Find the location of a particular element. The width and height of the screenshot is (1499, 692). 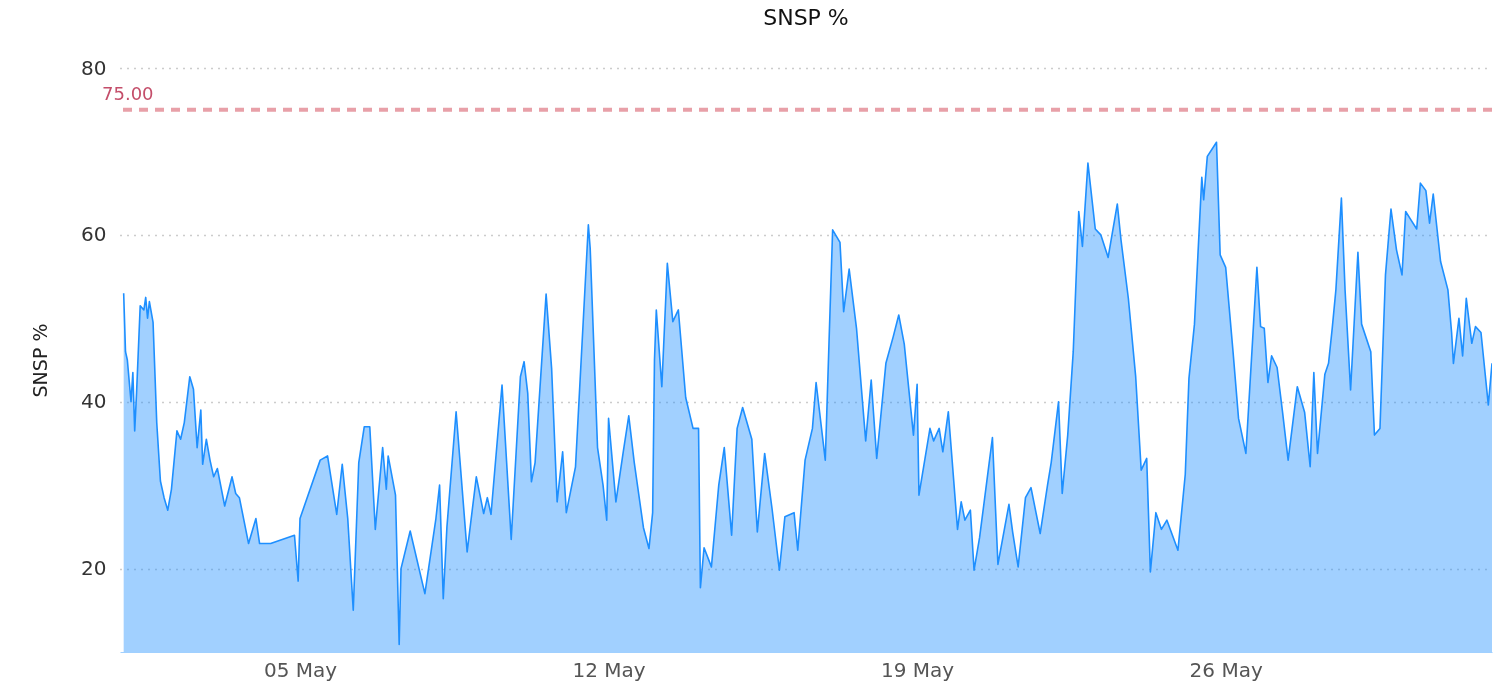

y-tick-label: 60 is located at coordinates (94, 234).